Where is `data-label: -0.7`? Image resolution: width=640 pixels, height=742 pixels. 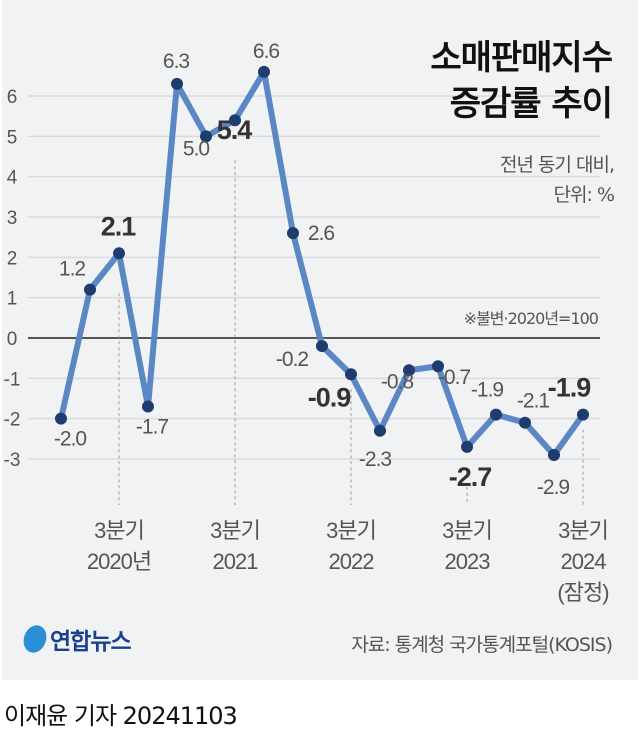 data-label: -0.7 is located at coordinates (454, 377).